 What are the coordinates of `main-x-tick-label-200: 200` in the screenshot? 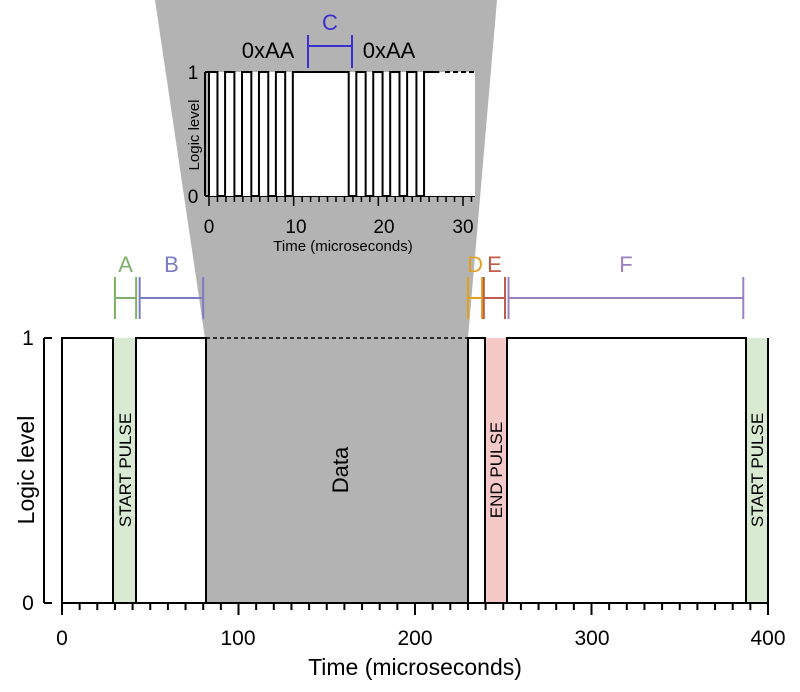 It's located at (414, 638).